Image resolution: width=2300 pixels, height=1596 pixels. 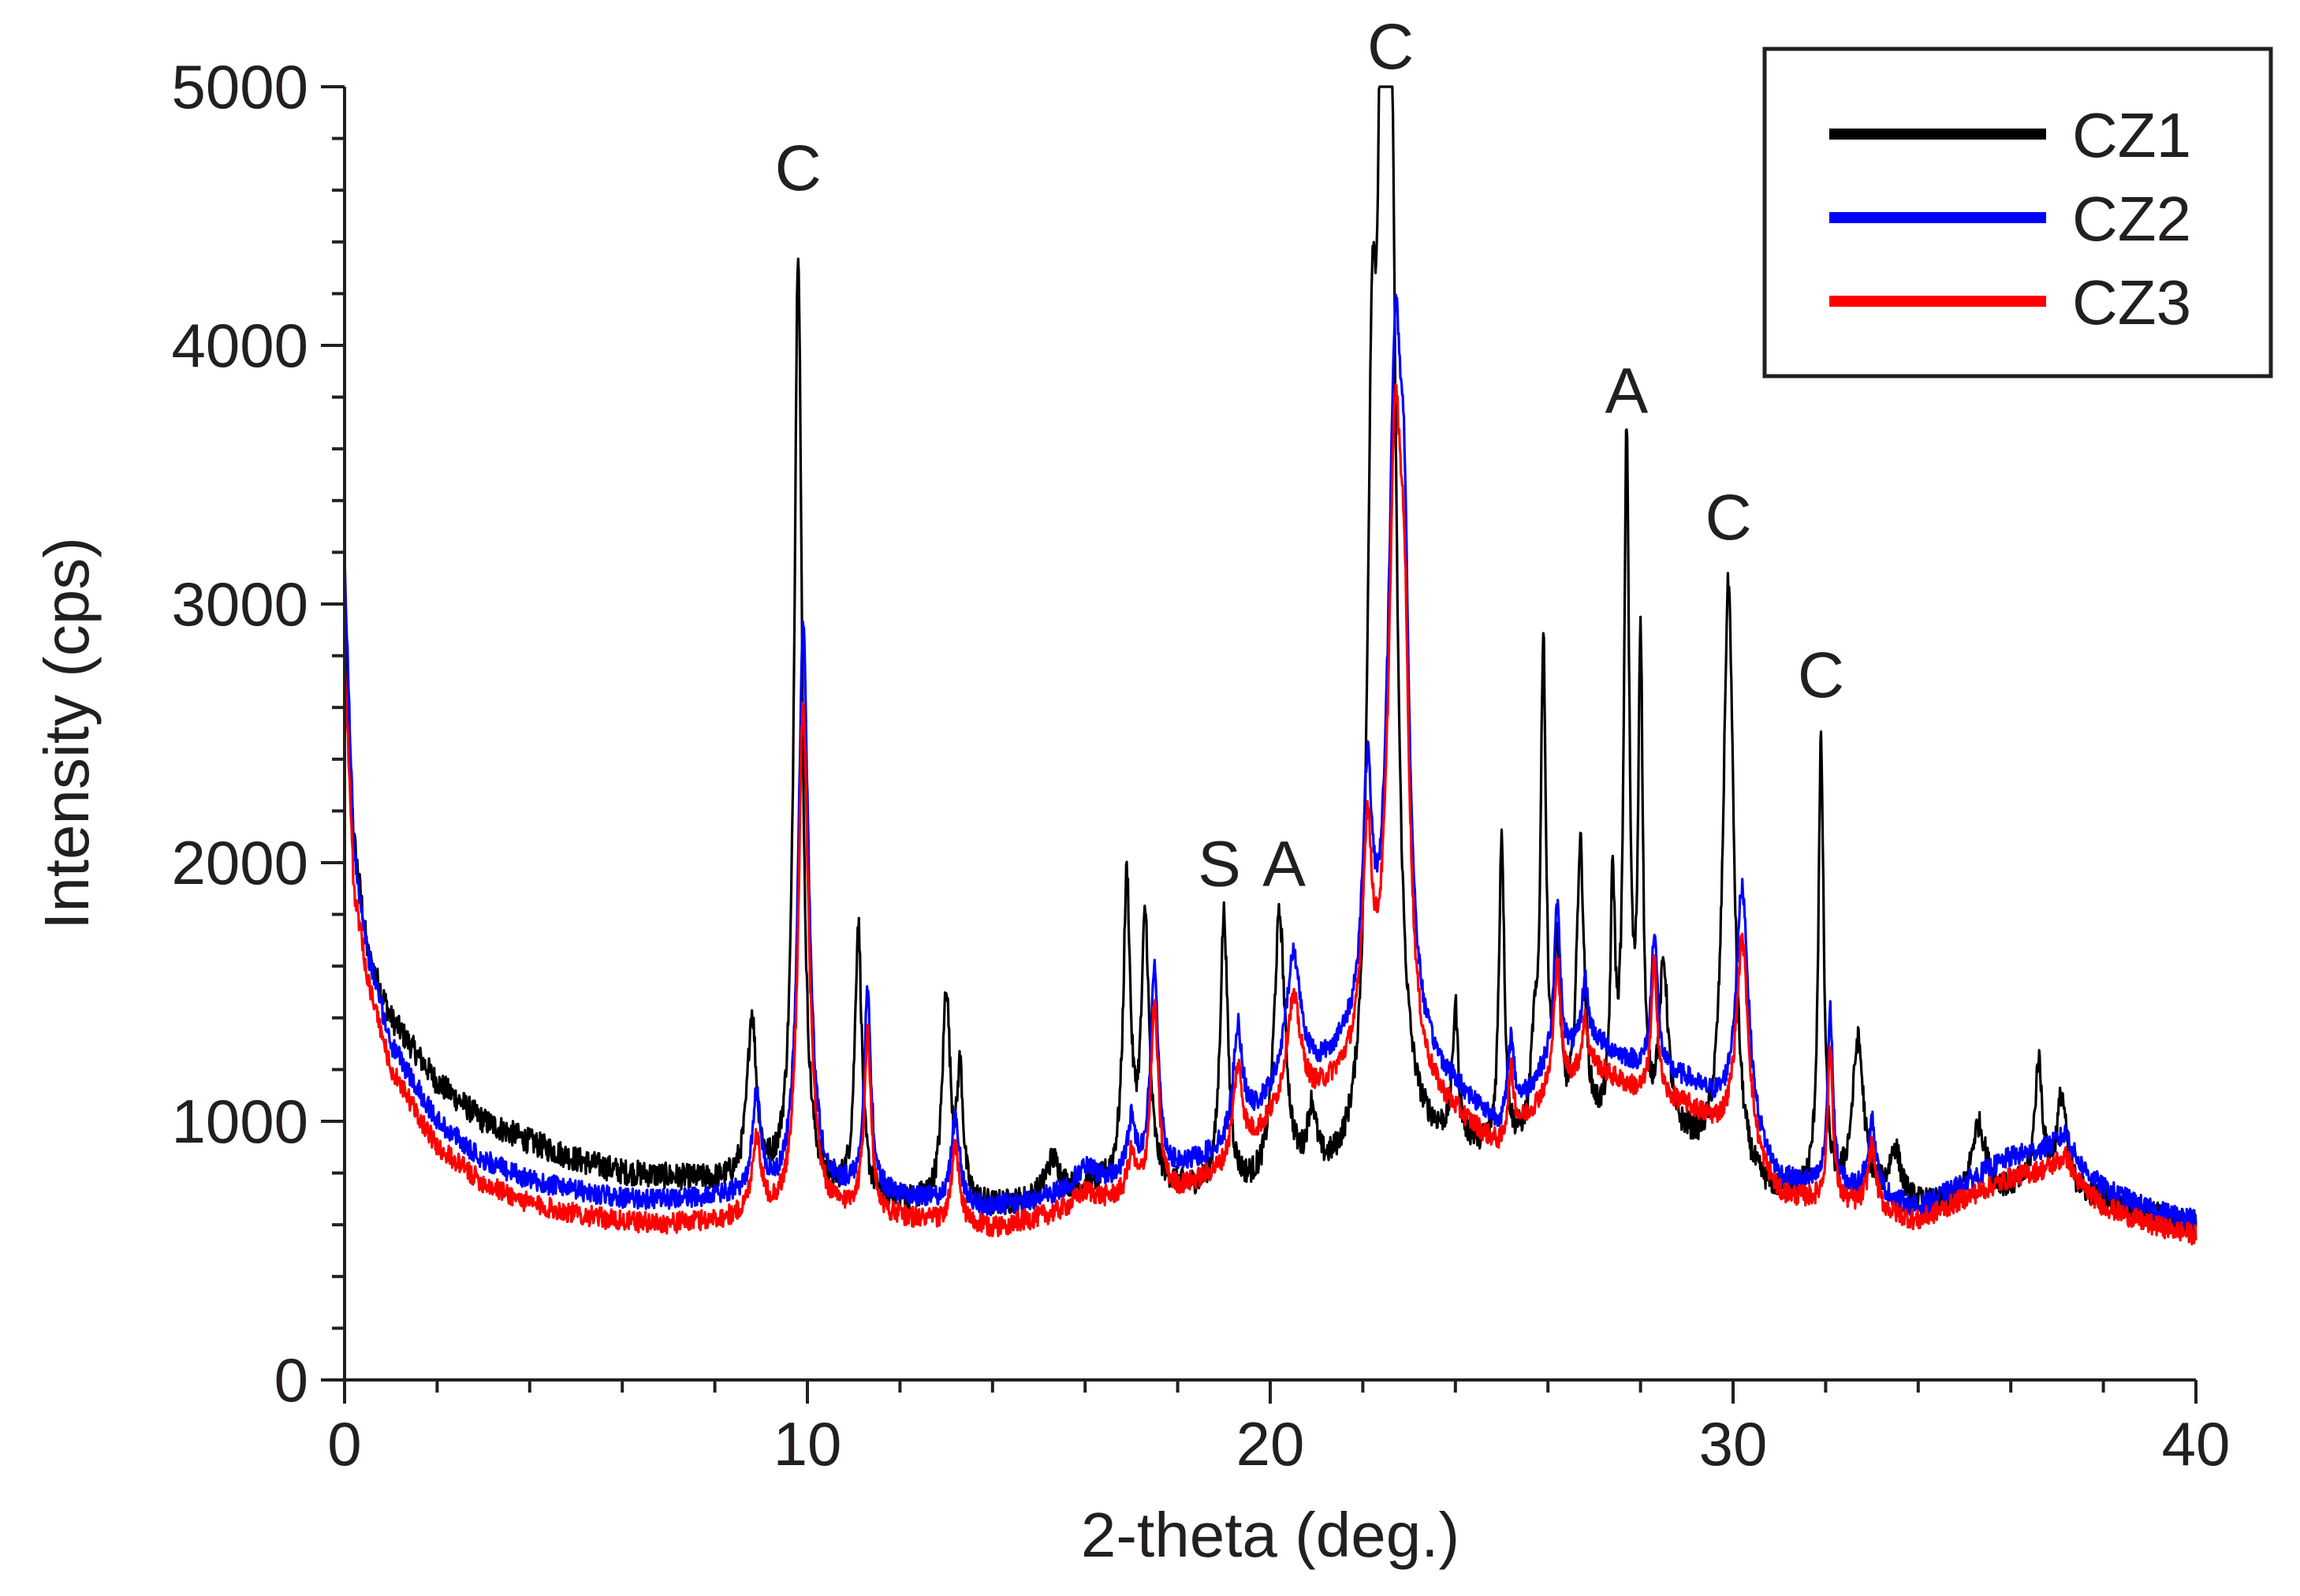 What do you see at coordinates (2131, 219) in the screenshot?
I see `legend-label-cz2: CZ2` at bounding box center [2131, 219].